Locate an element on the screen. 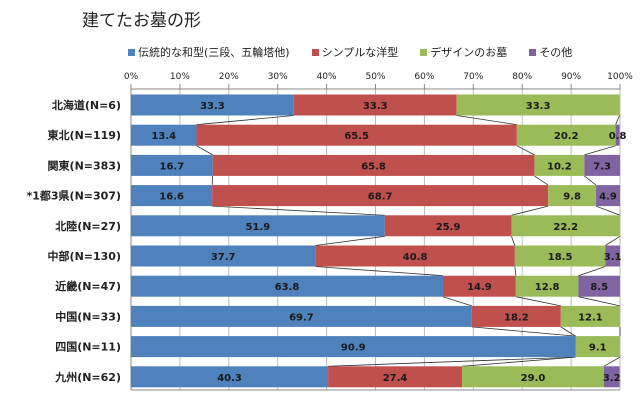 The height and width of the screenshot is (413, 640). x-tick-label: 100% is located at coordinates (620, 77).